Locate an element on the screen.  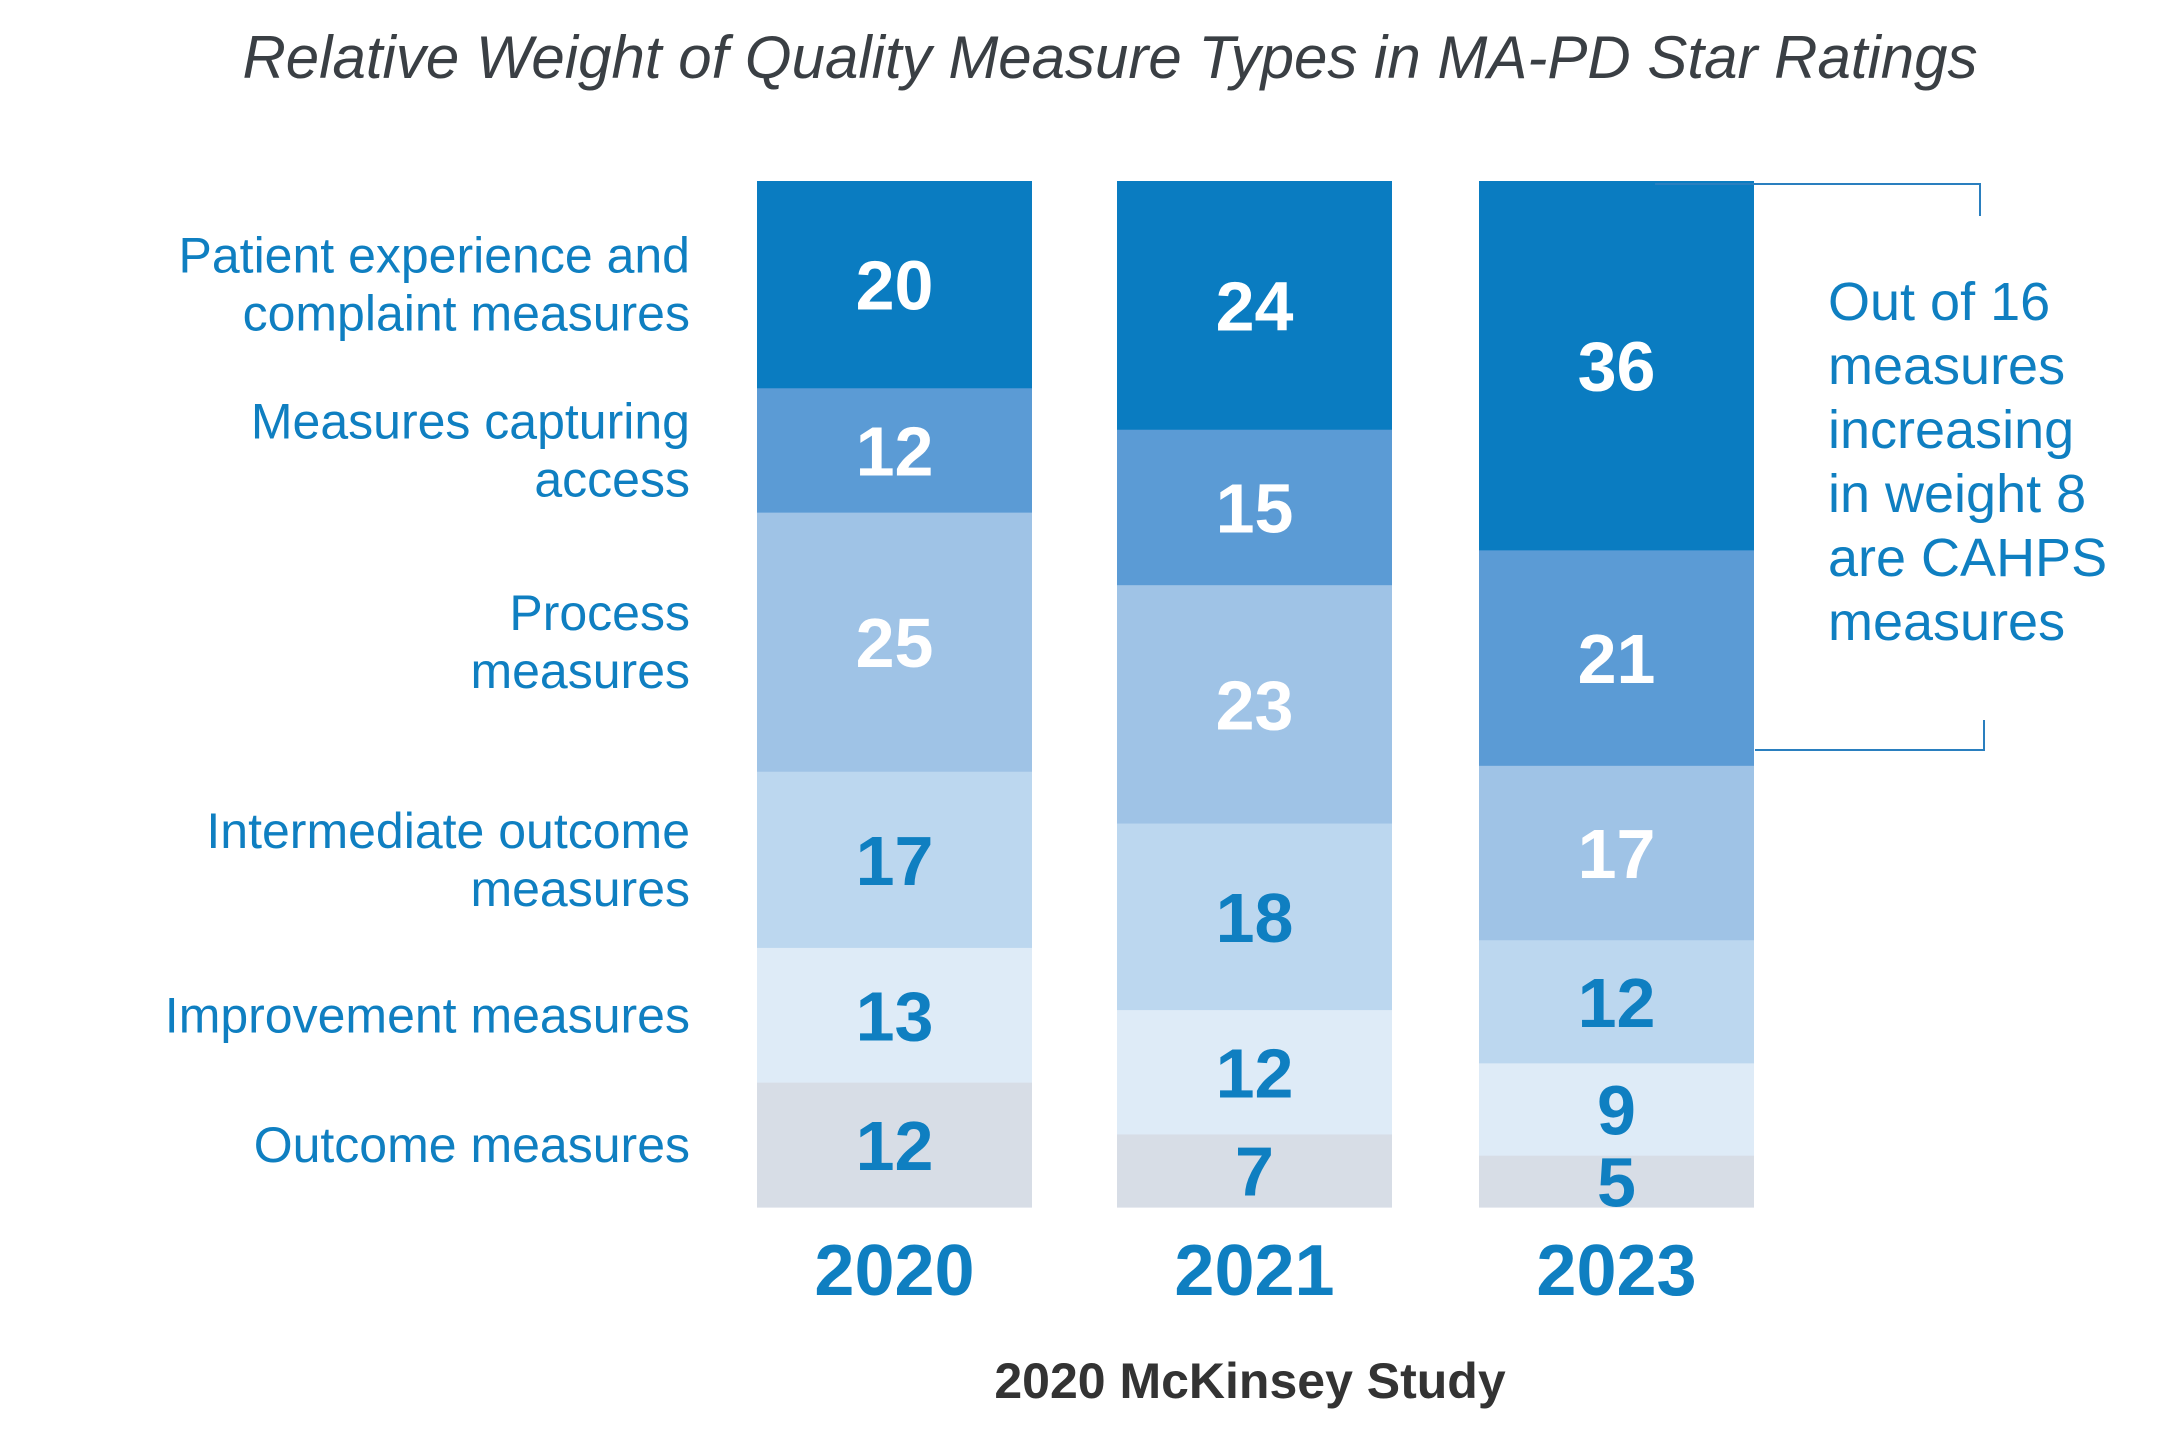
year-label-2021: 2021 is located at coordinates (1254, 1271).